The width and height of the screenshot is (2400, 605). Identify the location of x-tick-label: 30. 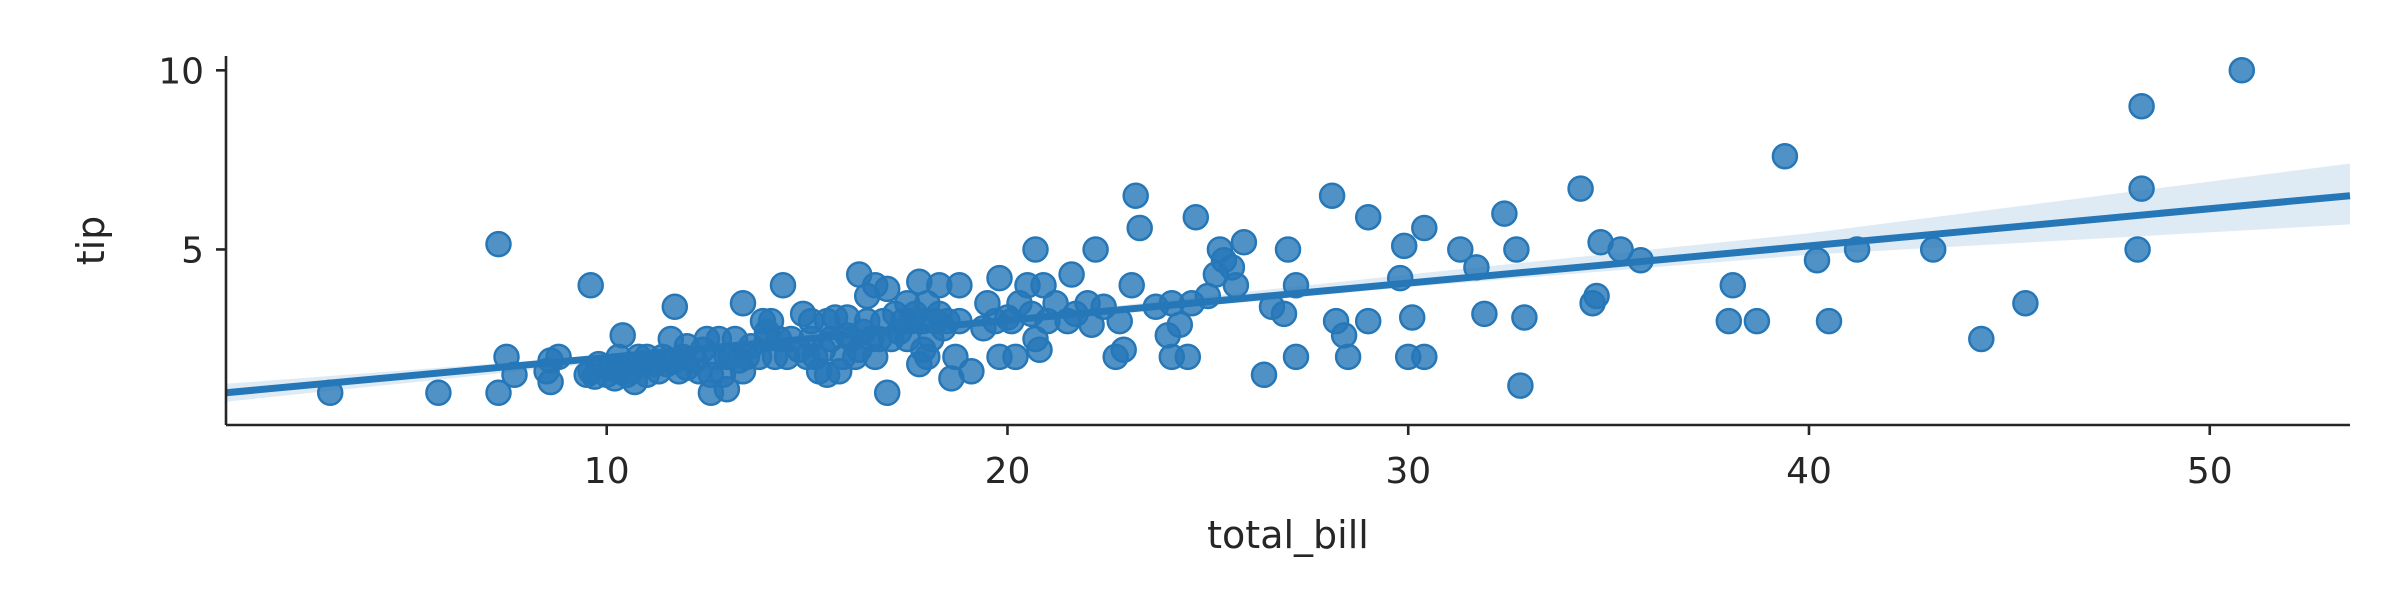
(1408, 471).